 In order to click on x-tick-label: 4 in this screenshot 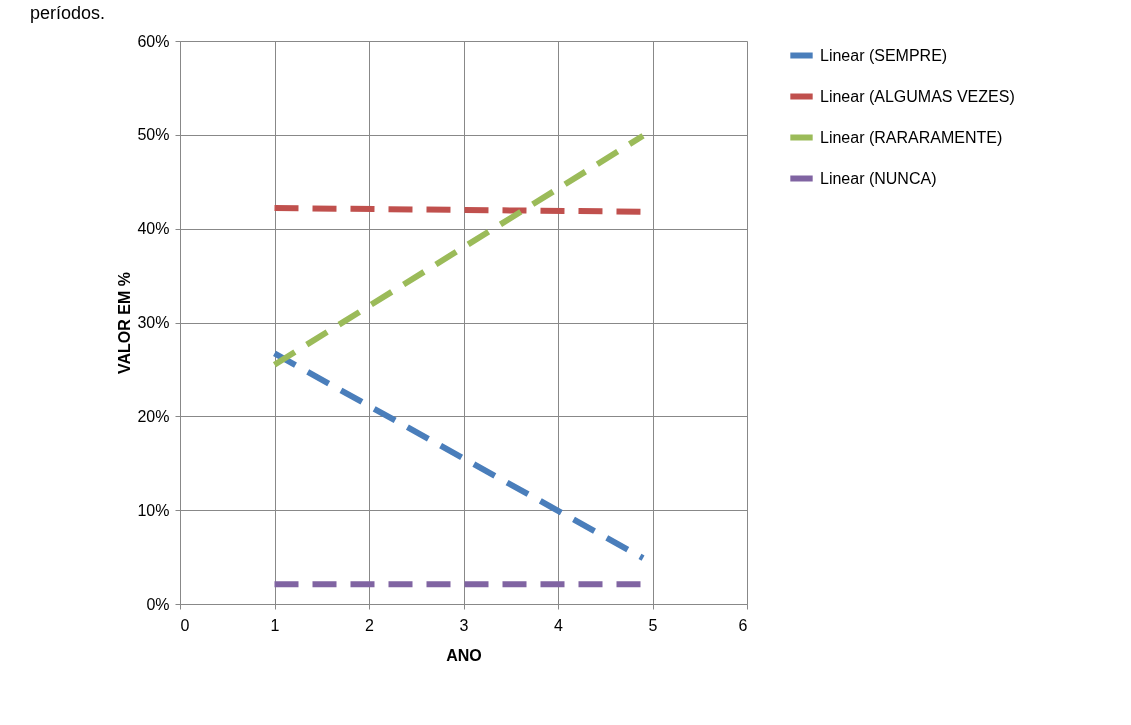, I will do `click(559, 625)`.